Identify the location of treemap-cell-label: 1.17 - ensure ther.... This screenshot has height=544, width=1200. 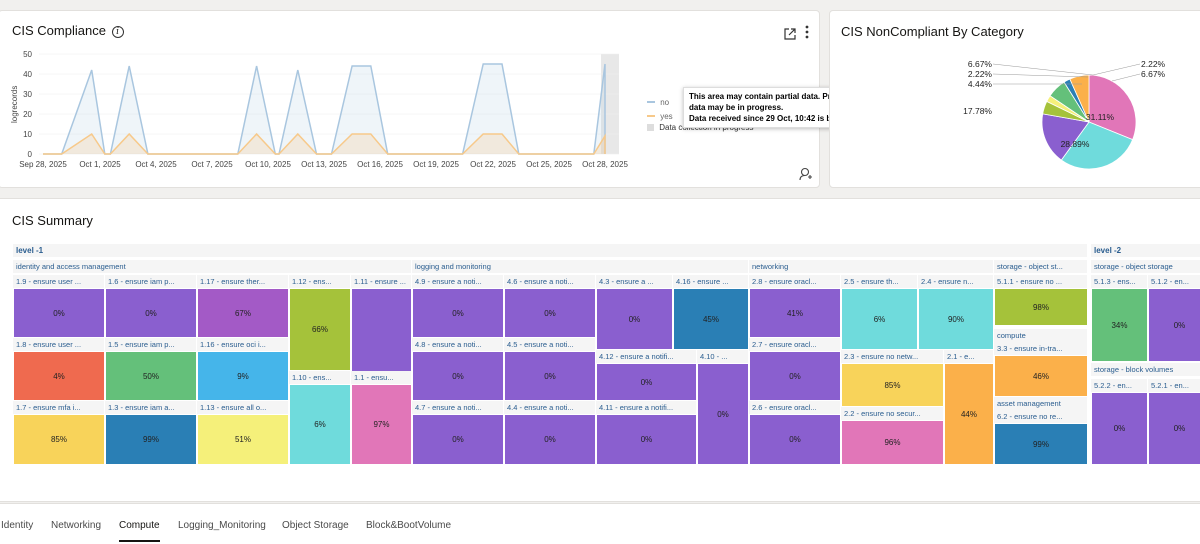
(243, 281).